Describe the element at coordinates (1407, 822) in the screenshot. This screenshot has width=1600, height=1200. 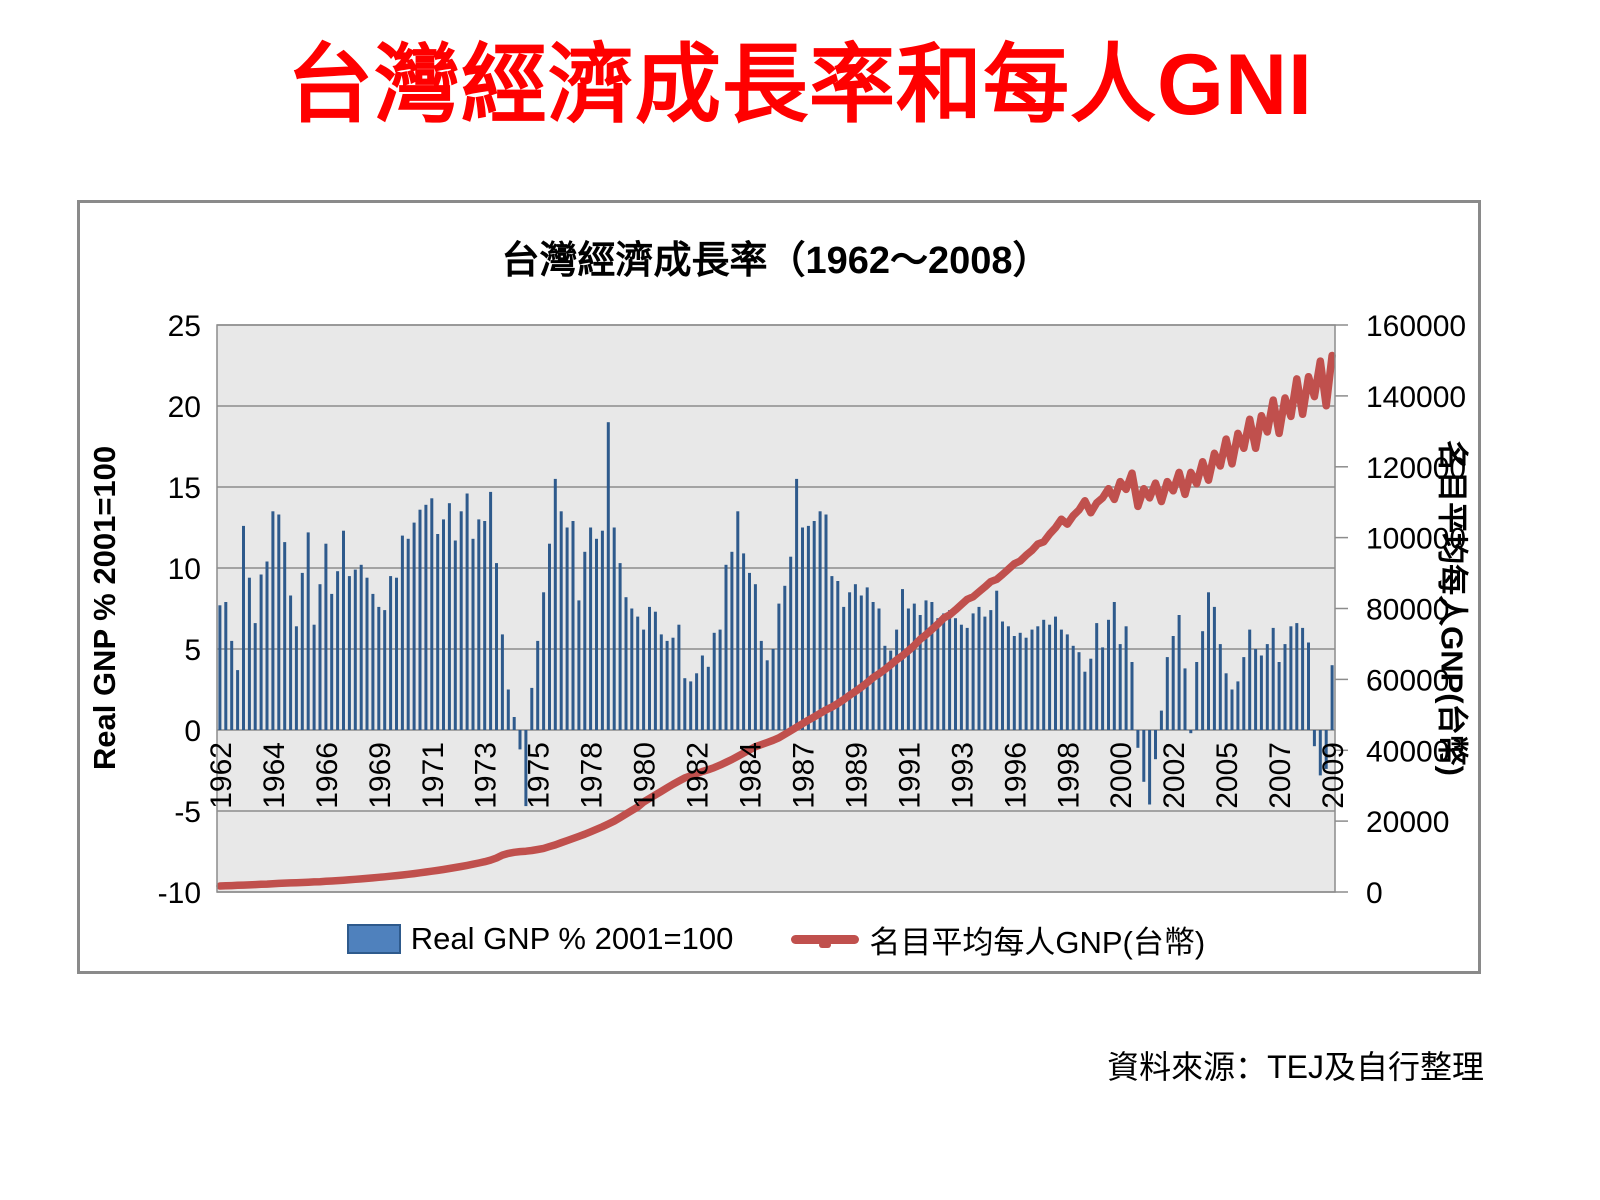
I see `svg-text: 20000` at that location.